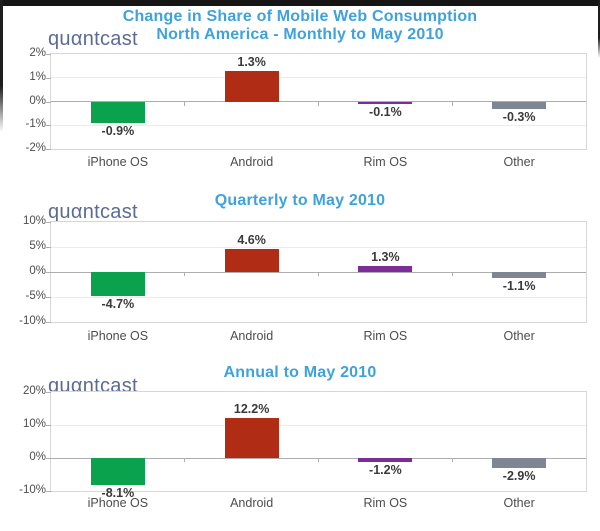 This screenshot has width=600, height=531. Describe the element at coordinates (519, 116) in the screenshot. I see `bar-value-label: -0.3%` at that location.